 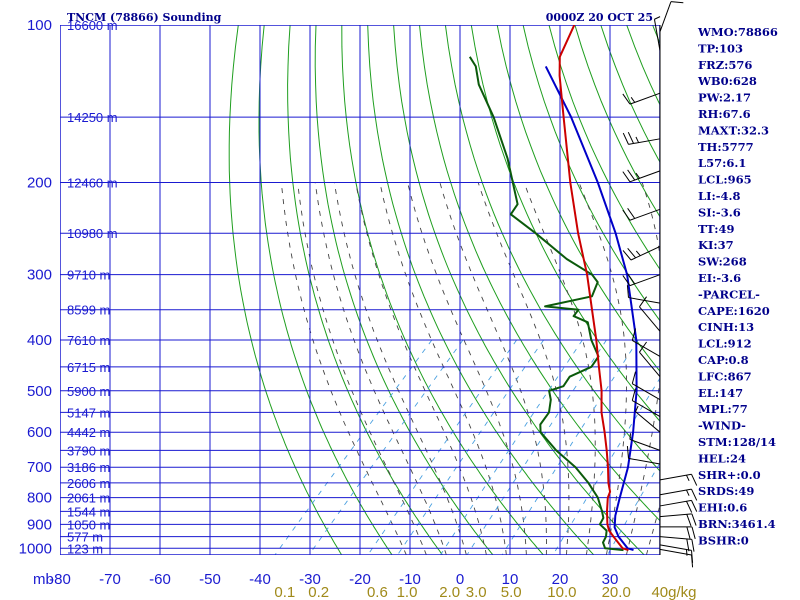 What do you see at coordinates (561, 592) in the screenshot?
I see `mixing-ratio-label: 10.0` at bounding box center [561, 592].